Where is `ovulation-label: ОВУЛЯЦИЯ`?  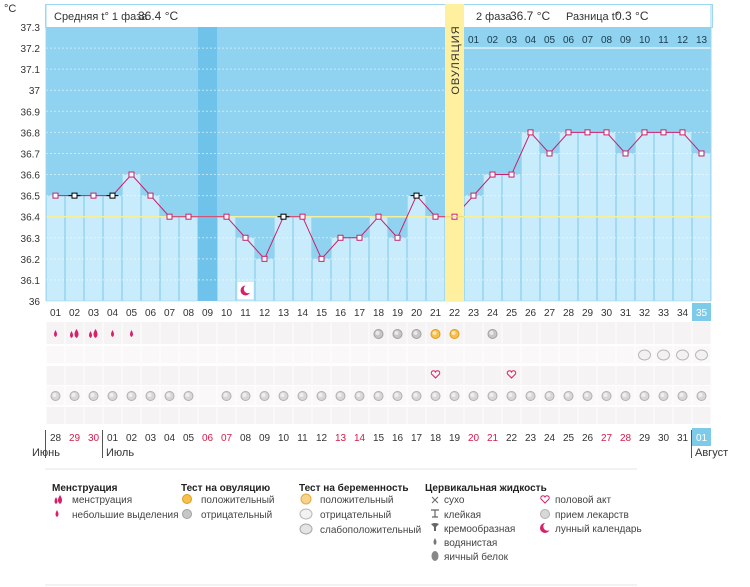
ovulation-label: ОВУЛЯЦИЯ is located at coordinates (456, 59).